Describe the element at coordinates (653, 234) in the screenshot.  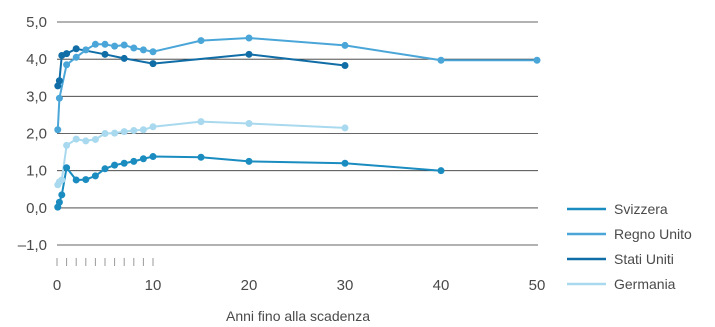
I see `legend-label-regno-unito: Regno Unito` at that location.